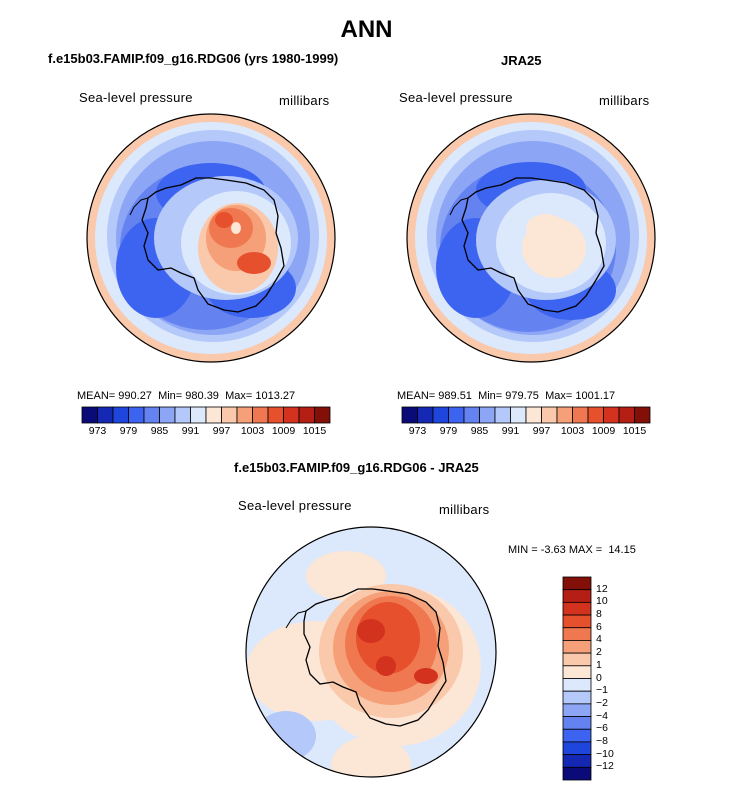  What do you see at coordinates (531, 238) in the screenshot?
I see `panel-2-map` at bounding box center [531, 238].